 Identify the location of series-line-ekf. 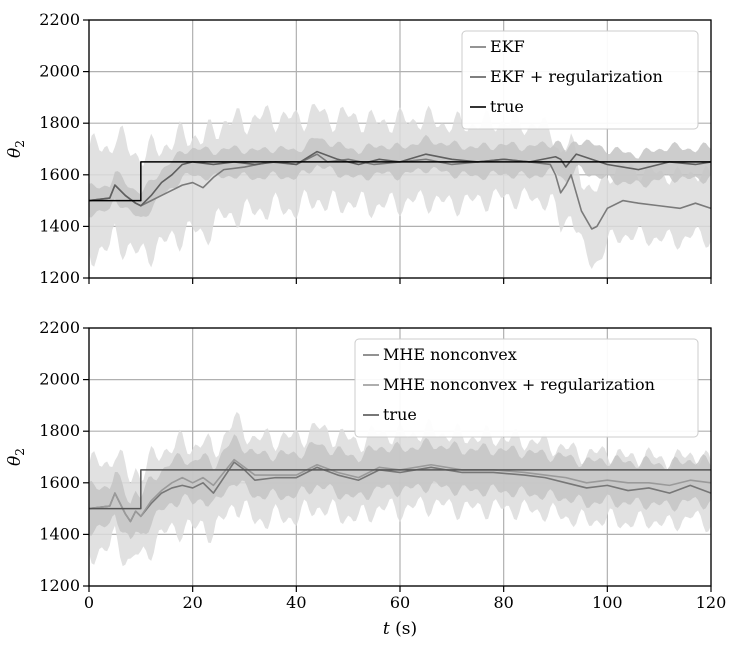
(400, 191).